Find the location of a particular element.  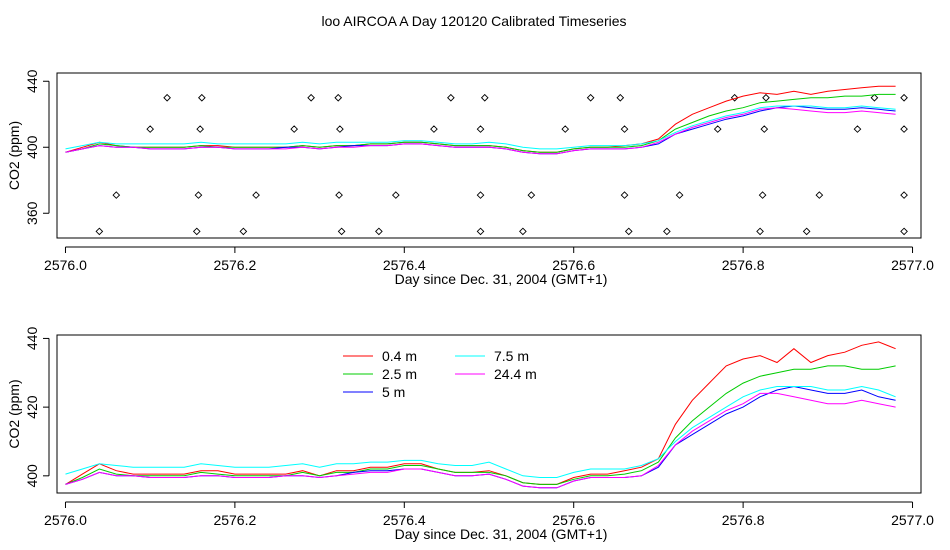

legend-label: 0.4 m is located at coordinates (399, 356).